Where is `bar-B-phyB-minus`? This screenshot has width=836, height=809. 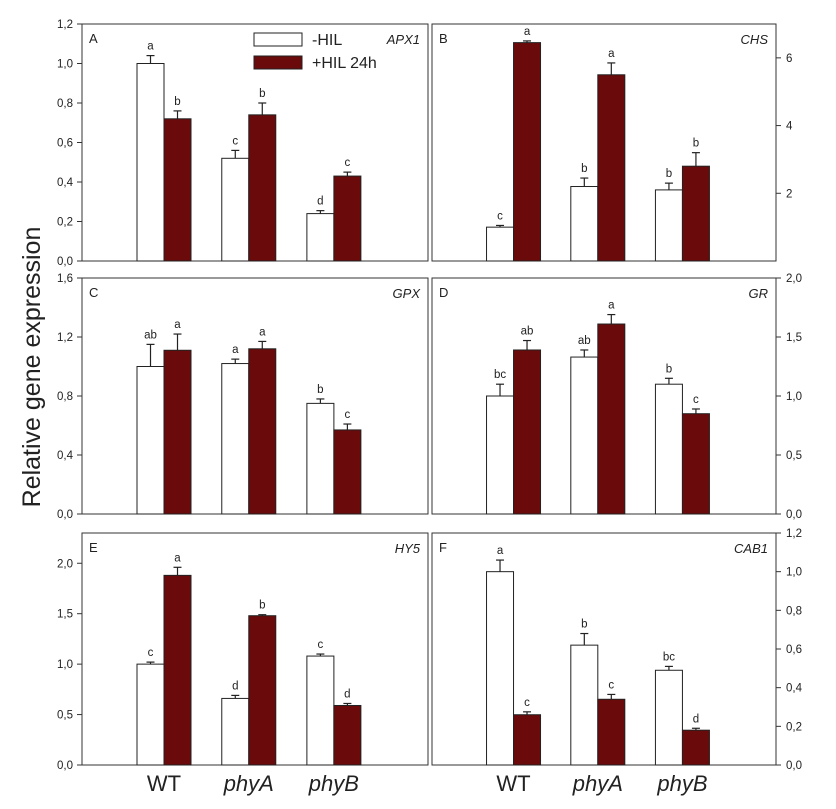
bar-B-phyB-minus is located at coordinates (668, 225).